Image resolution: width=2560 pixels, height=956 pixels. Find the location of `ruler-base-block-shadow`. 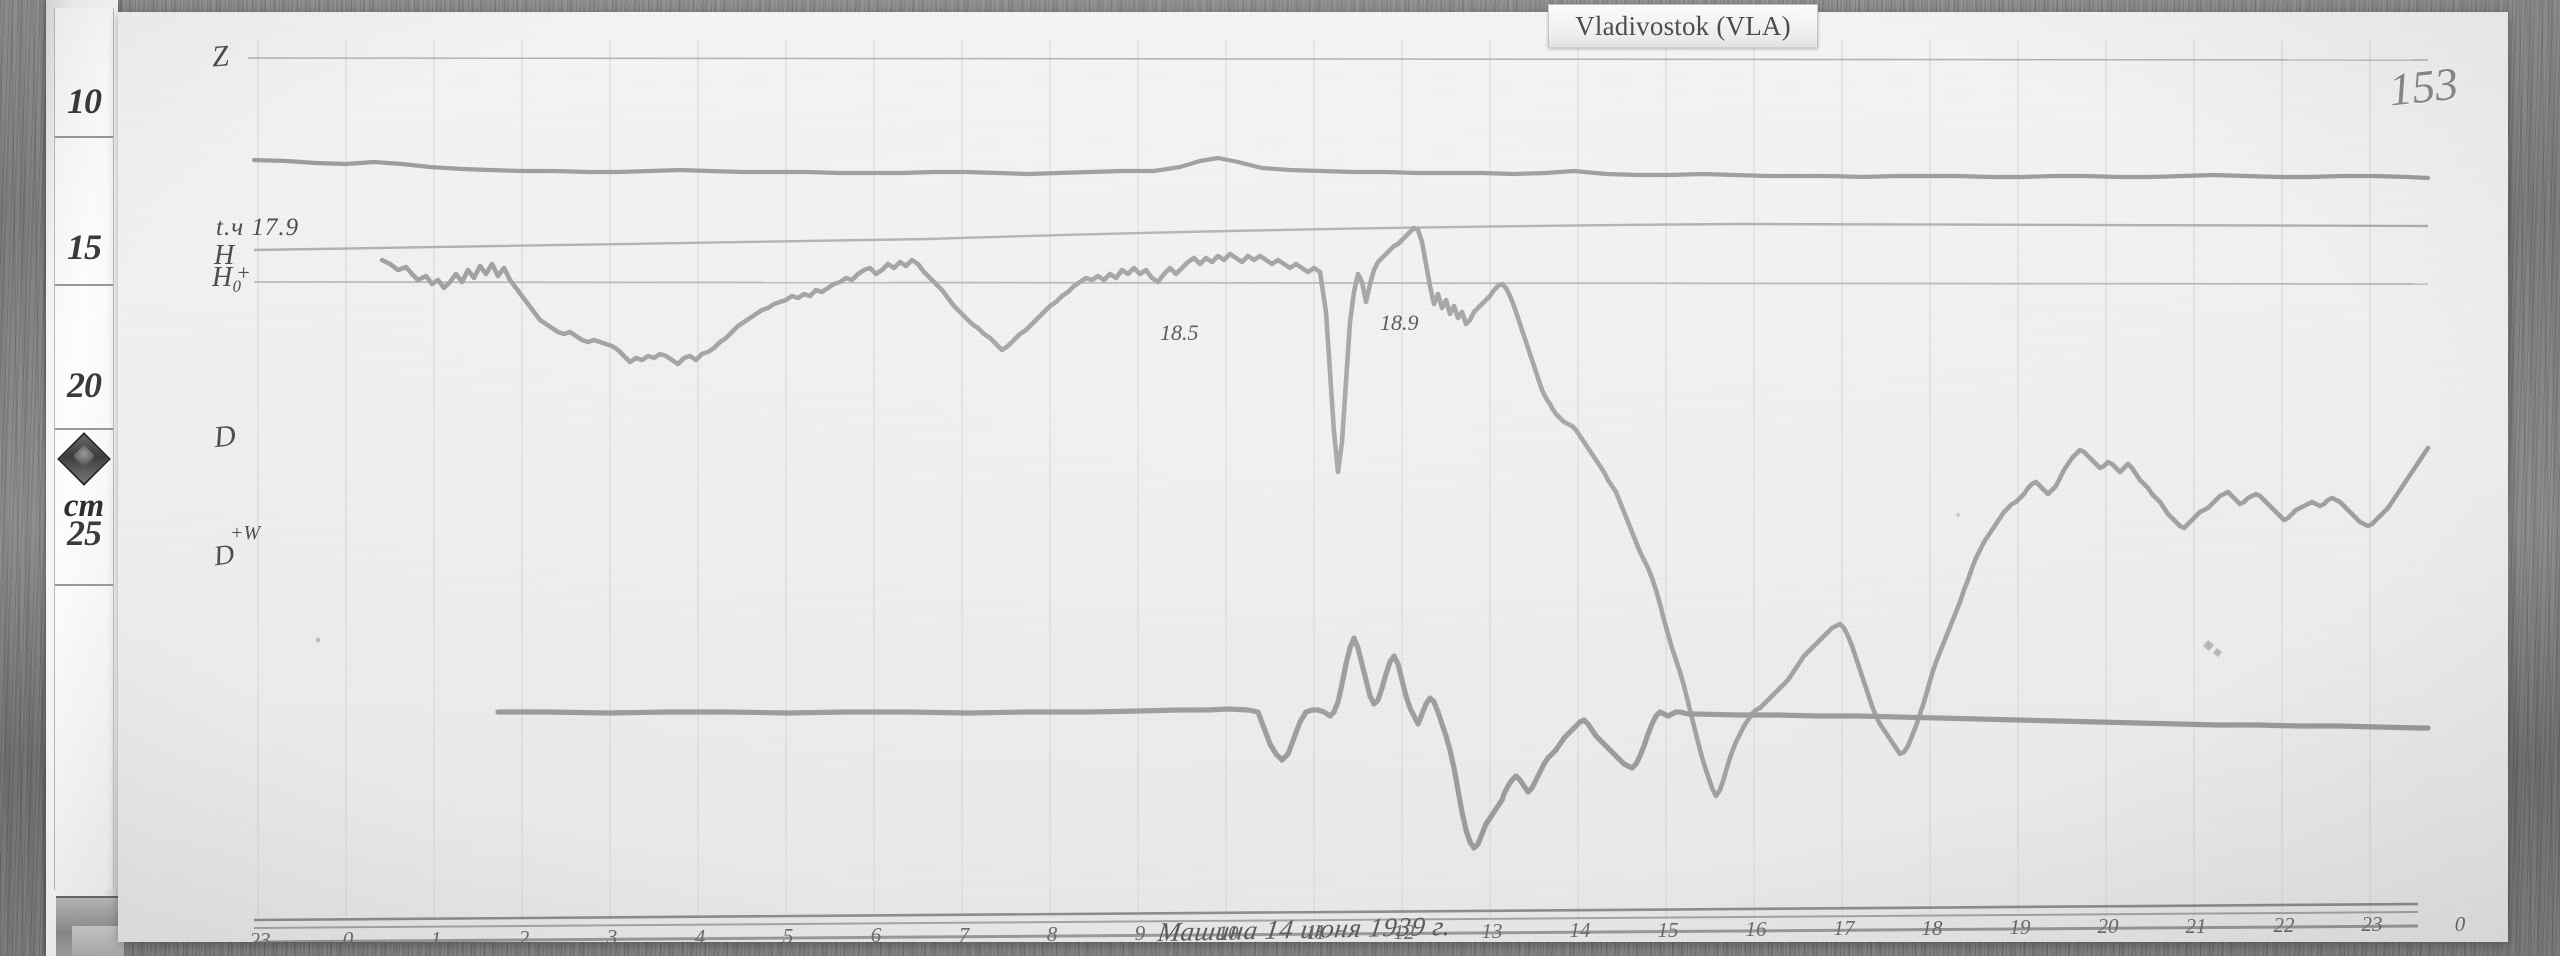

ruler-base-block-shadow is located at coordinates (98, 941).